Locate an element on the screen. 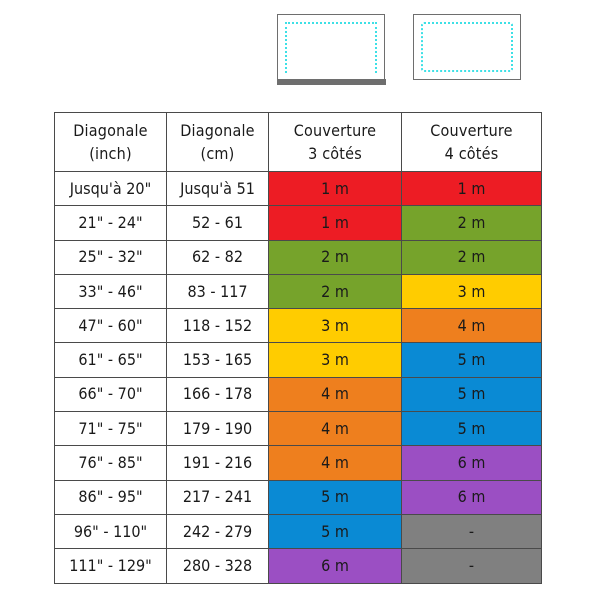 The image size is (600, 600). cell-diagonal-cm: 118 - 152 is located at coordinates (217, 326).